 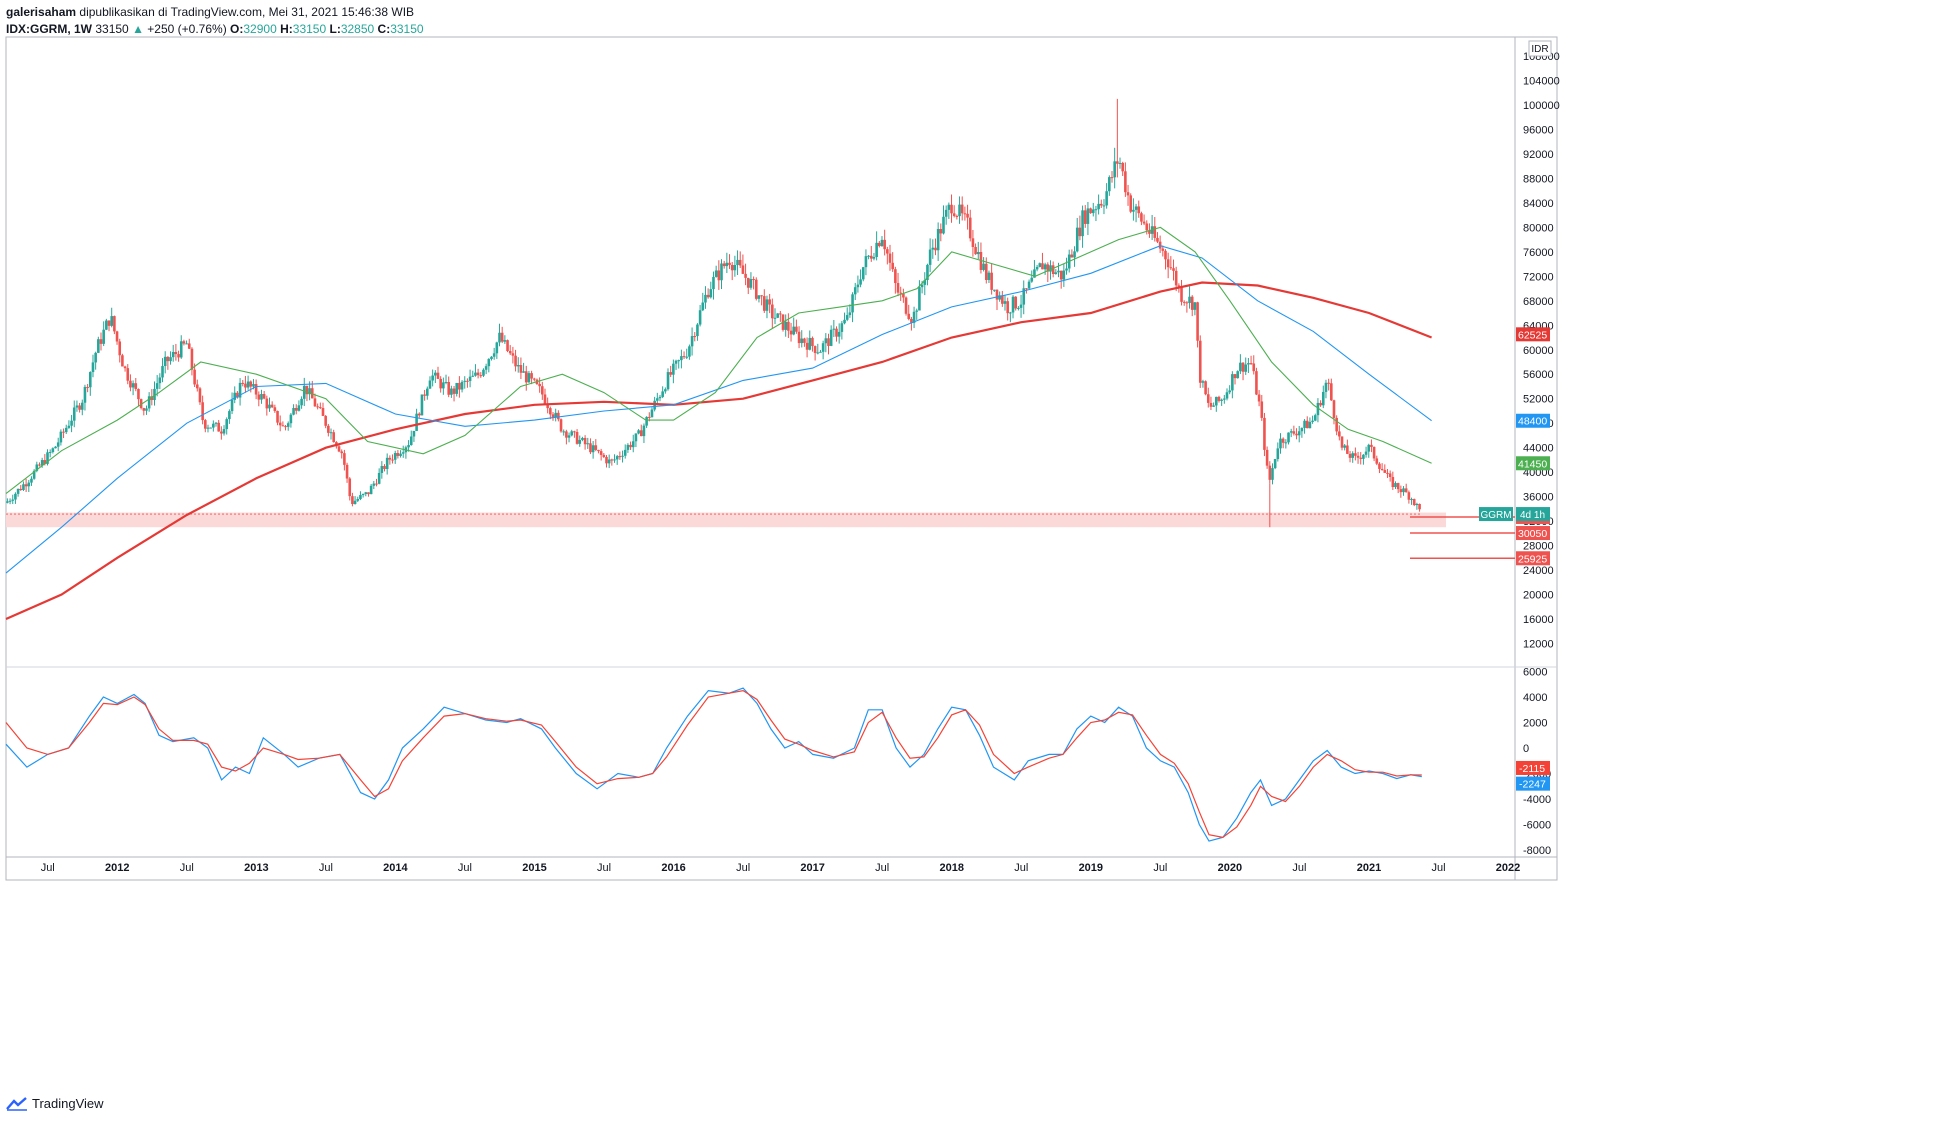 What do you see at coordinates (1533, 558) in the screenshot?
I see `price-label-badge` at bounding box center [1533, 558].